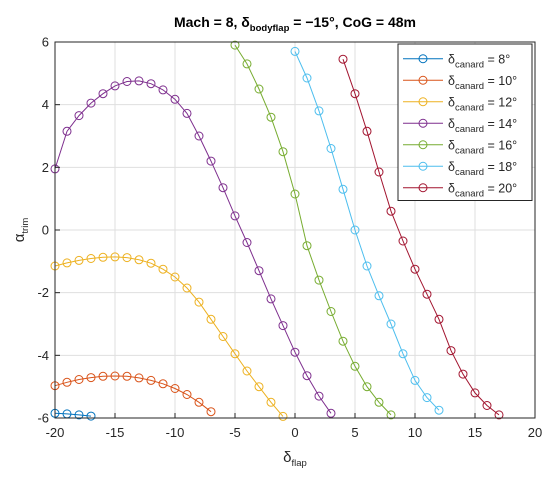  Describe the element at coordinates (45, 42) in the screenshot. I see `y-tick-label: 6` at that location.